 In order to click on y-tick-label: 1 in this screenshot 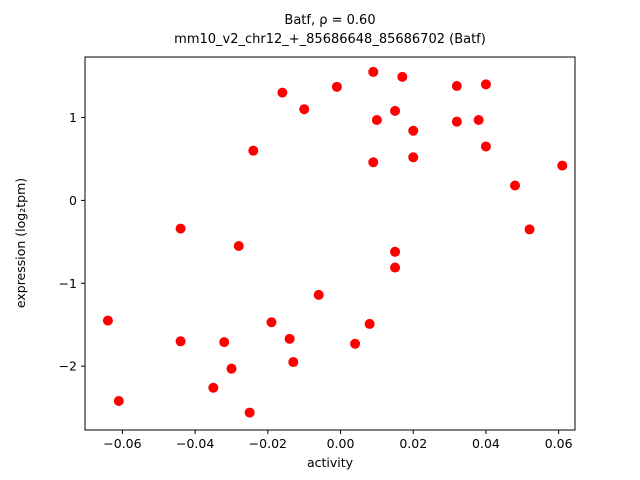, I will do `click(73, 117)`.